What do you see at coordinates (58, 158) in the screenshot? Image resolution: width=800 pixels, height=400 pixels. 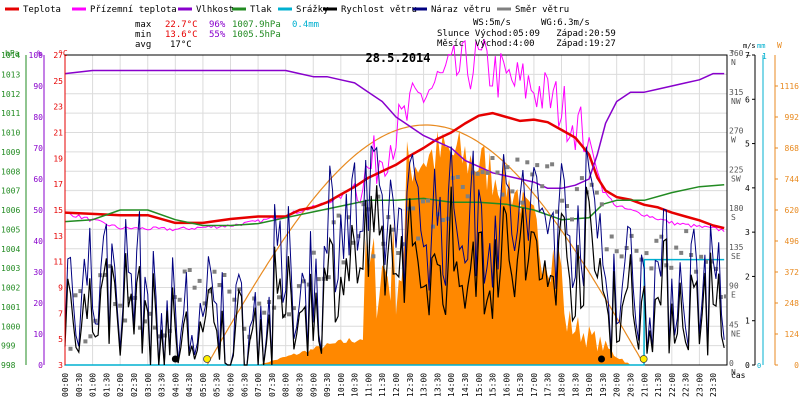 I see `c-tick-label: 19` at bounding box center [58, 158].